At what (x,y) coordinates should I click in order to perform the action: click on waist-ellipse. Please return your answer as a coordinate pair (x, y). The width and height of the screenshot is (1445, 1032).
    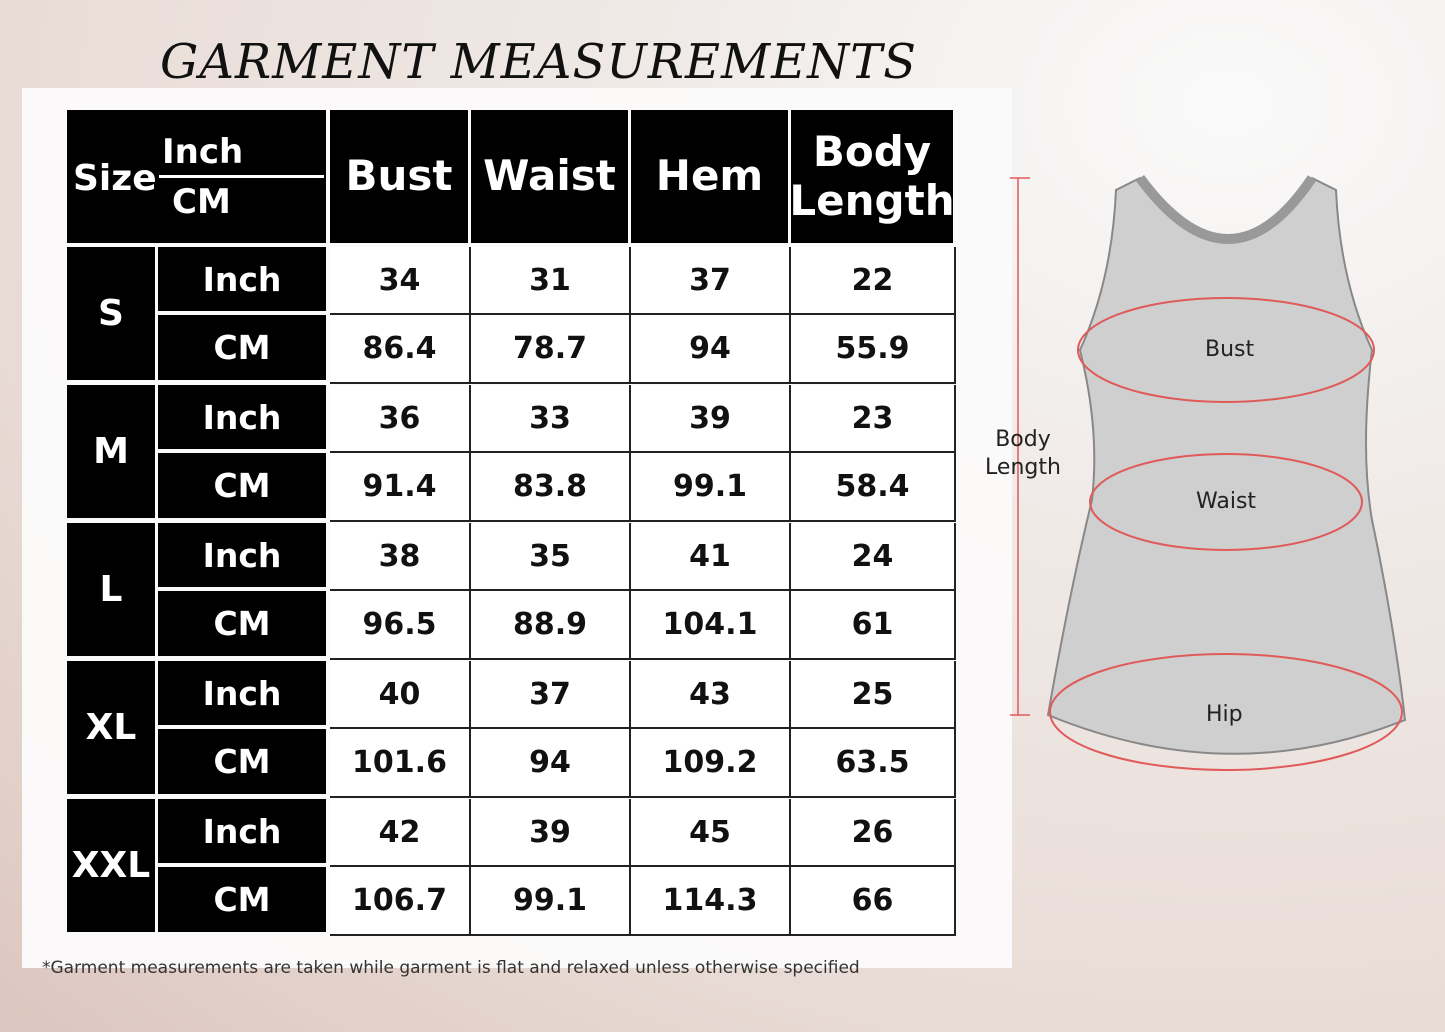
    Looking at the image, I should click on (1226, 502).